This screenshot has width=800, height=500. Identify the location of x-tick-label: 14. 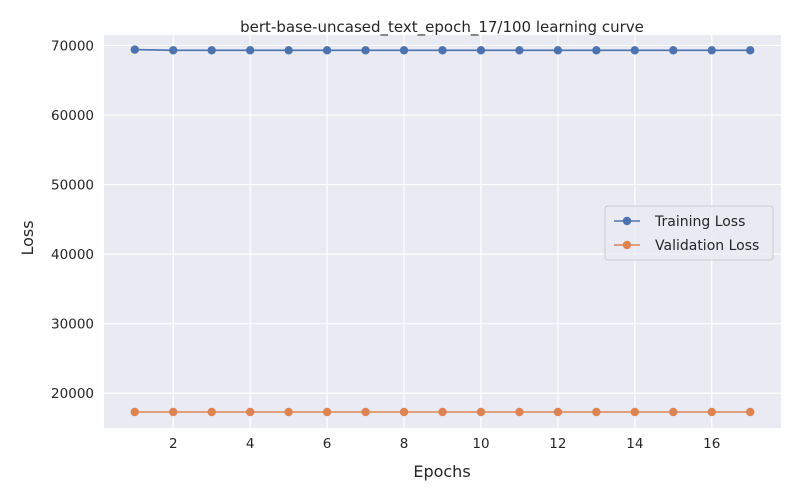
(634, 444).